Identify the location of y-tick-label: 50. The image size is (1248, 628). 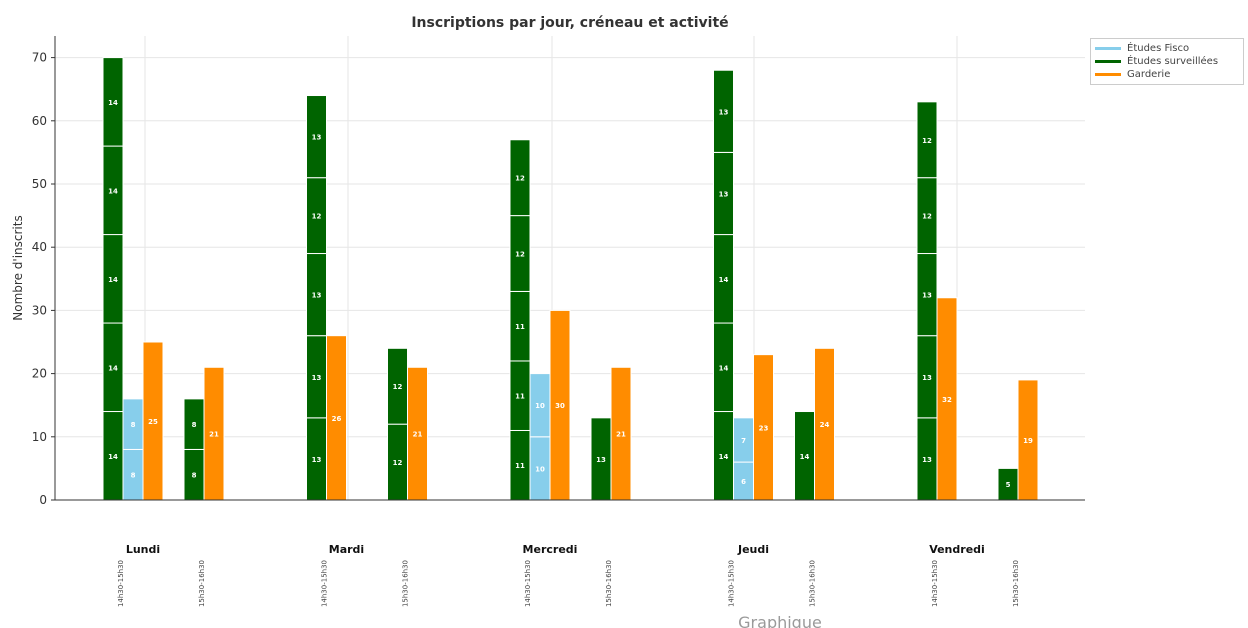
(39, 184).